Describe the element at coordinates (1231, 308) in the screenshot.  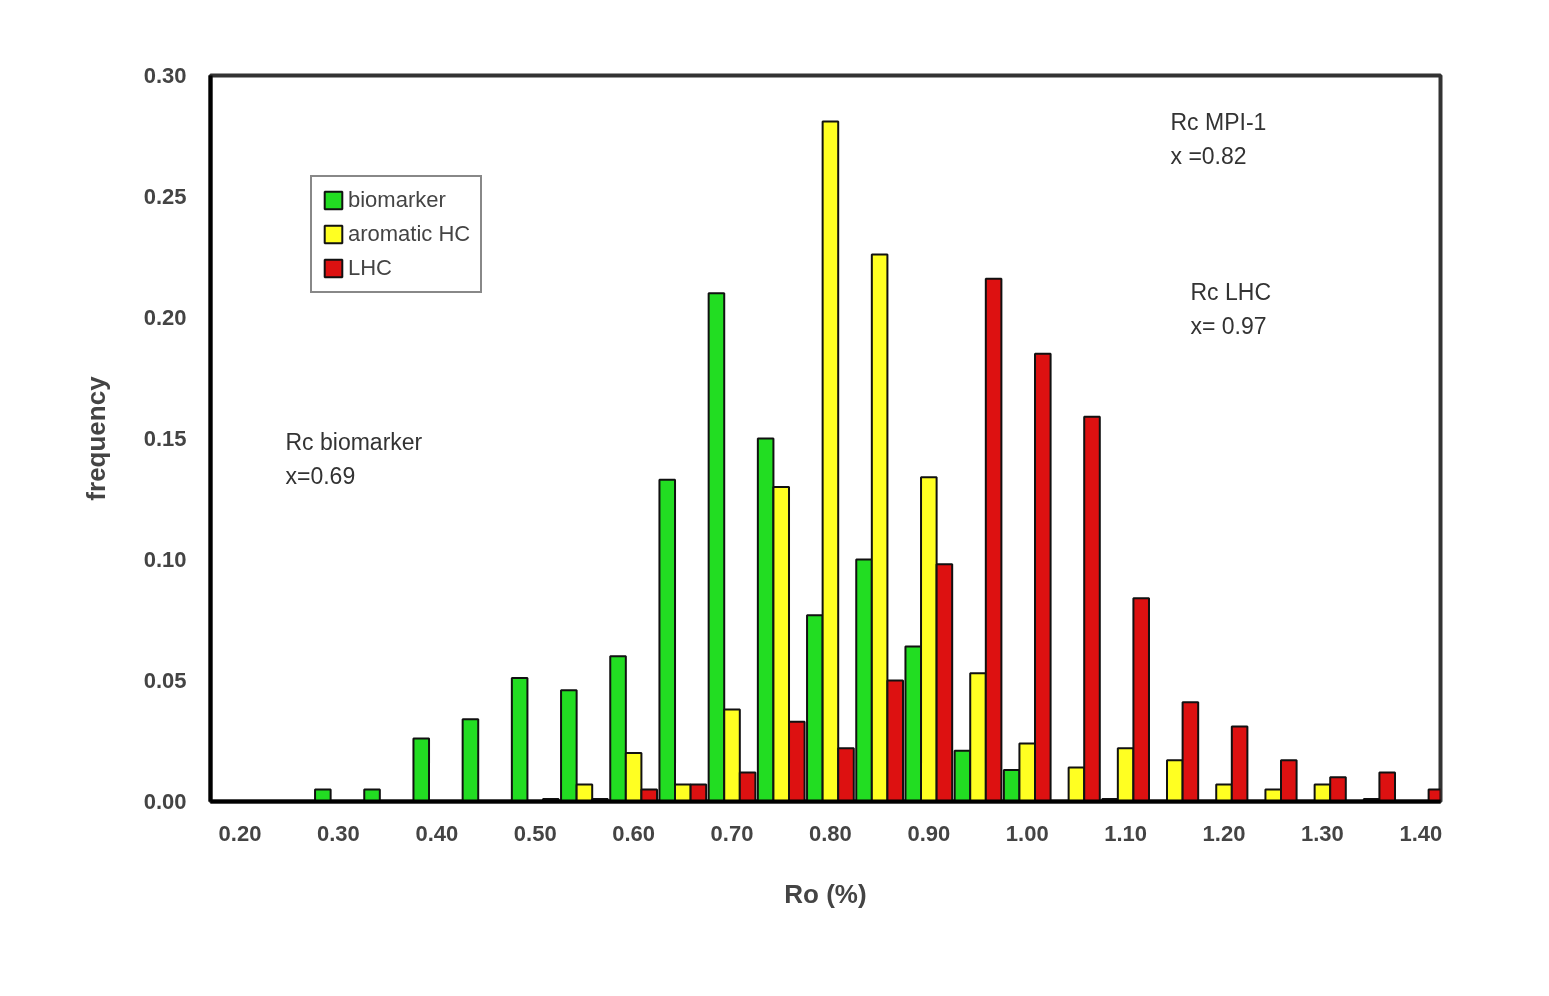
I see `annotation: Rc LHC x= 0.97` at that location.